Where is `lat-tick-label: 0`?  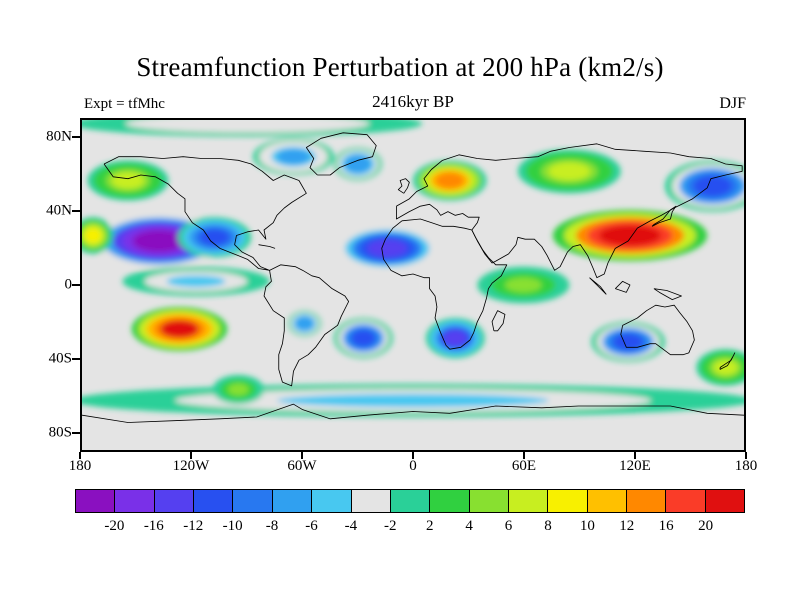 lat-tick-label: 0 is located at coordinates (68, 284).